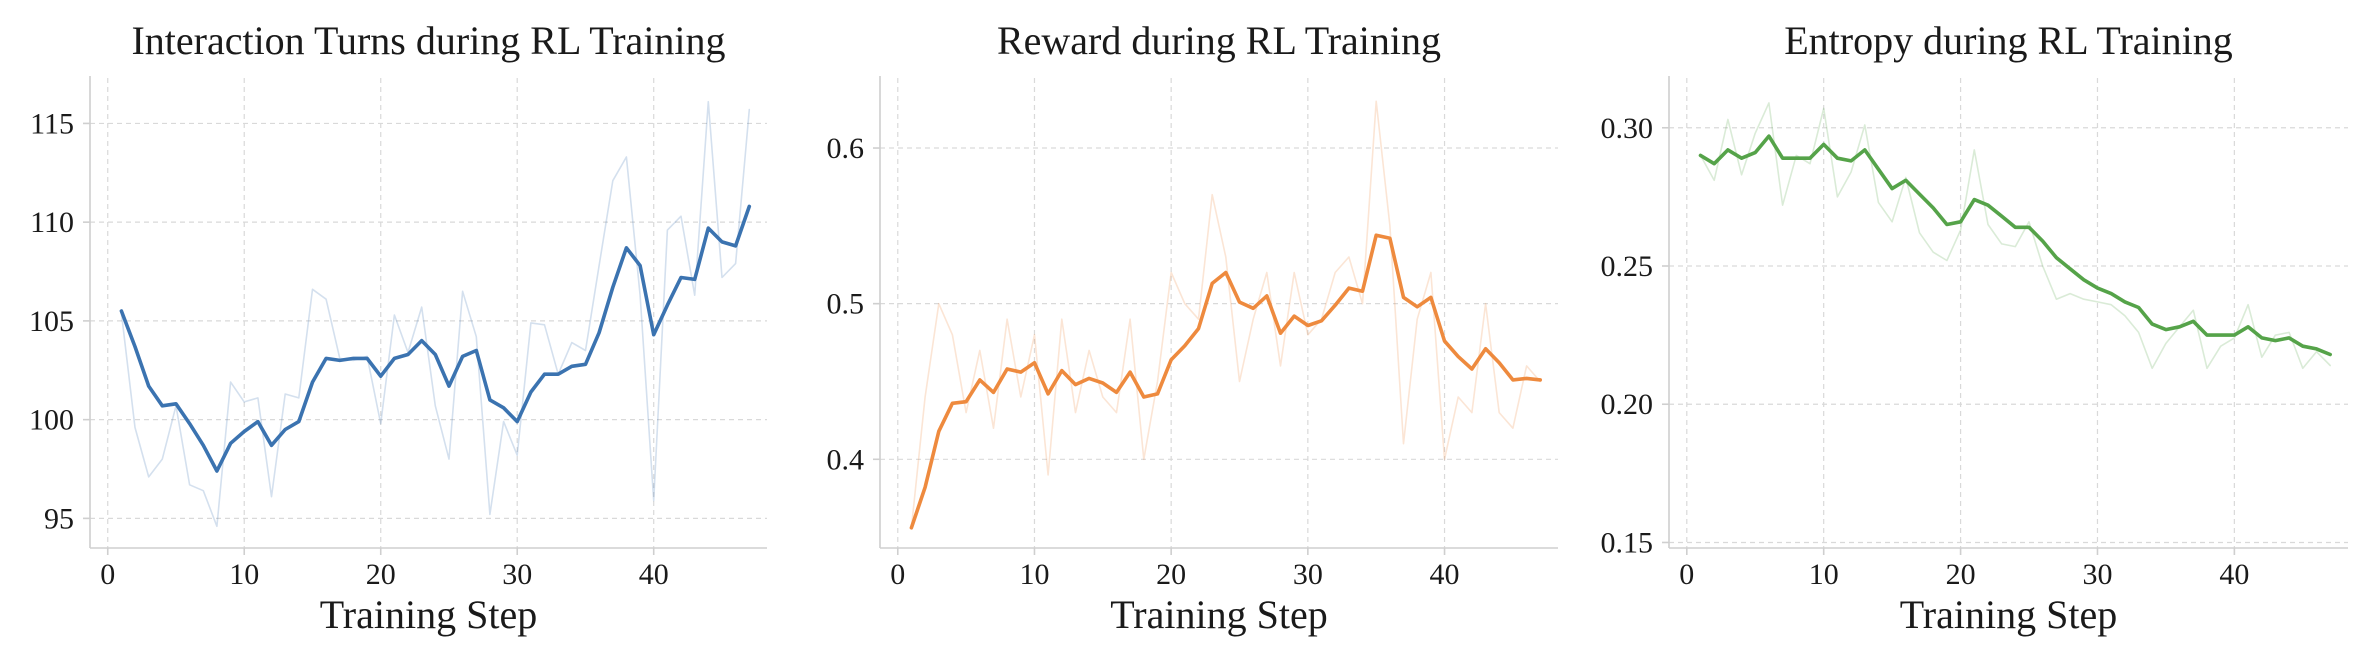 This screenshot has height=664, width=2376. I want to click on y-tick-label: 0.20, so click(1627, 404).